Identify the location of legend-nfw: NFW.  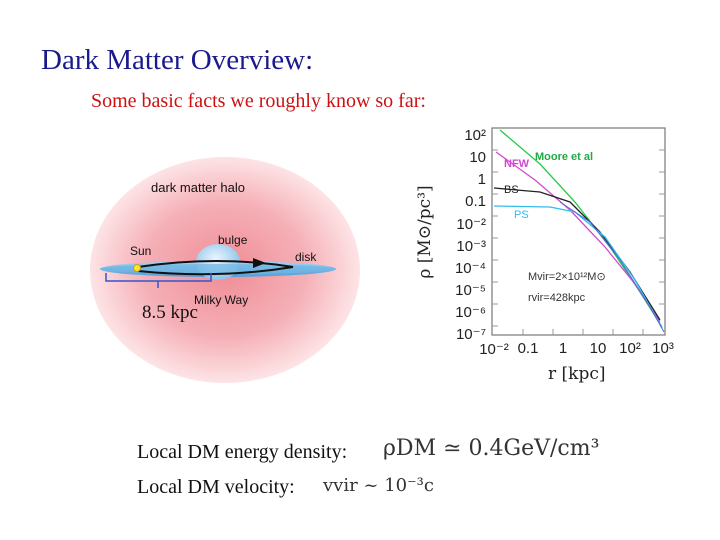
(517, 164).